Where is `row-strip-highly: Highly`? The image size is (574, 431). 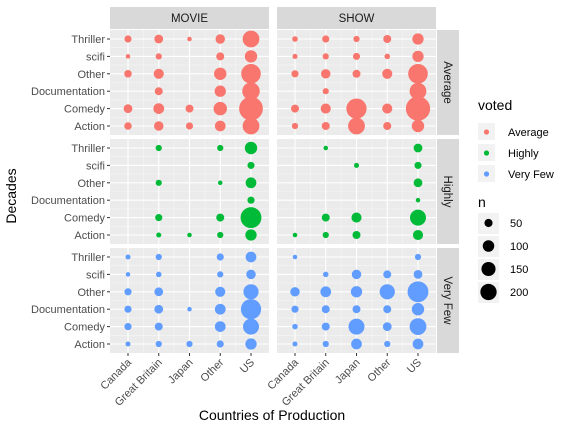
row-strip-highly: Highly is located at coordinates (448, 191).